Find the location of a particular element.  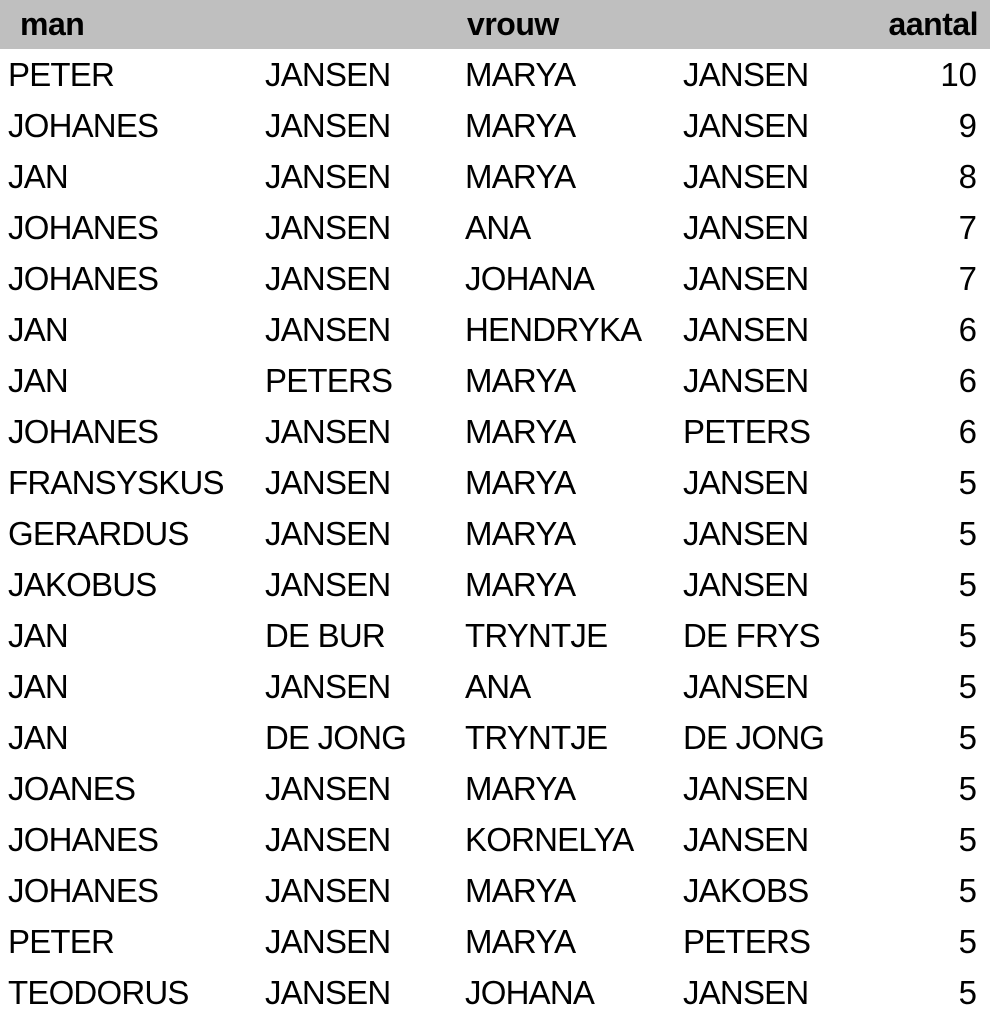

table-row: JAKOBUS JANSEN MARYA JANSEN 5 is located at coordinates (495, 584).